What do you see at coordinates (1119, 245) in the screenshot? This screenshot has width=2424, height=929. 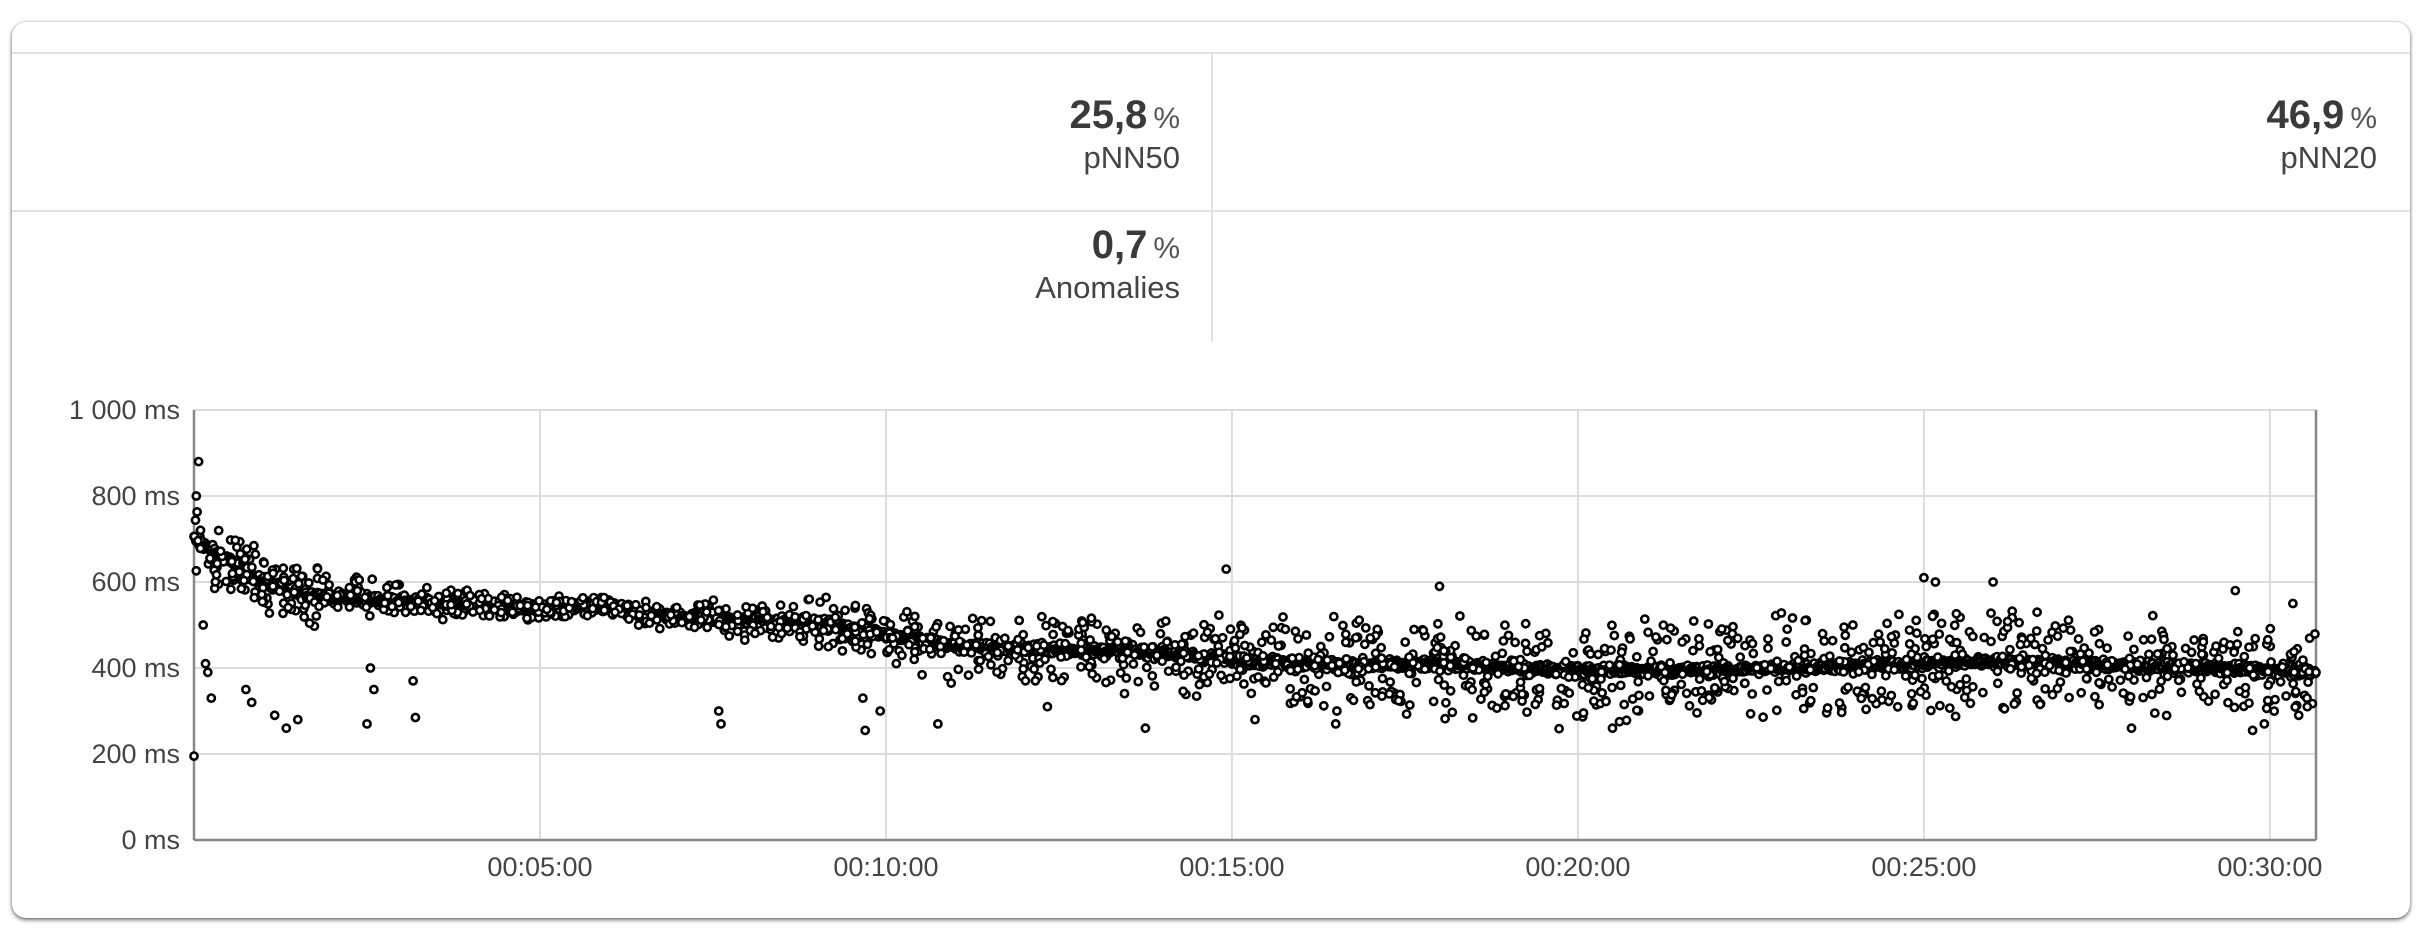 I see `stat-value: 0,7` at bounding box center [1119, 245].